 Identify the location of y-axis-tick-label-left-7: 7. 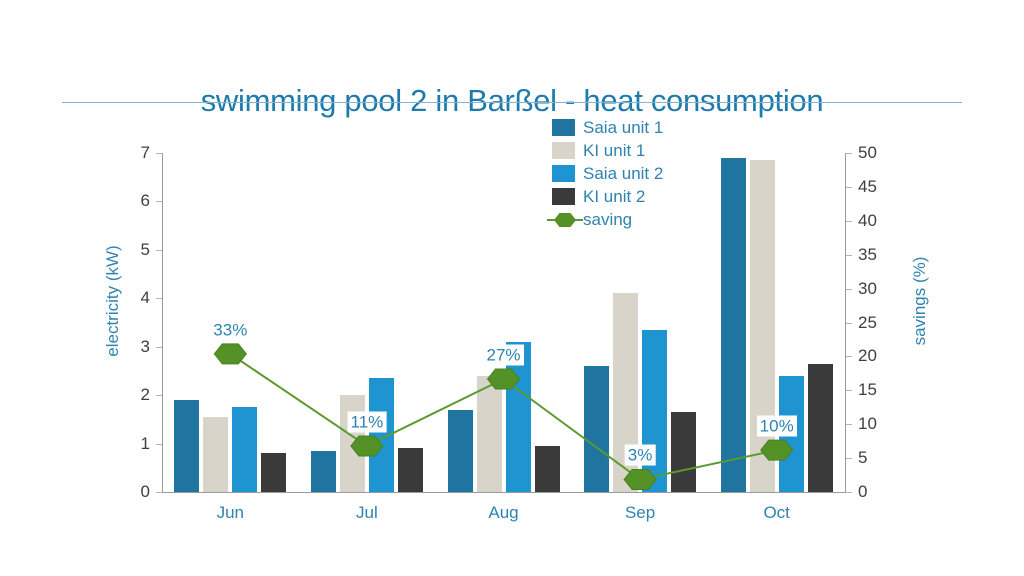
(145, 152).